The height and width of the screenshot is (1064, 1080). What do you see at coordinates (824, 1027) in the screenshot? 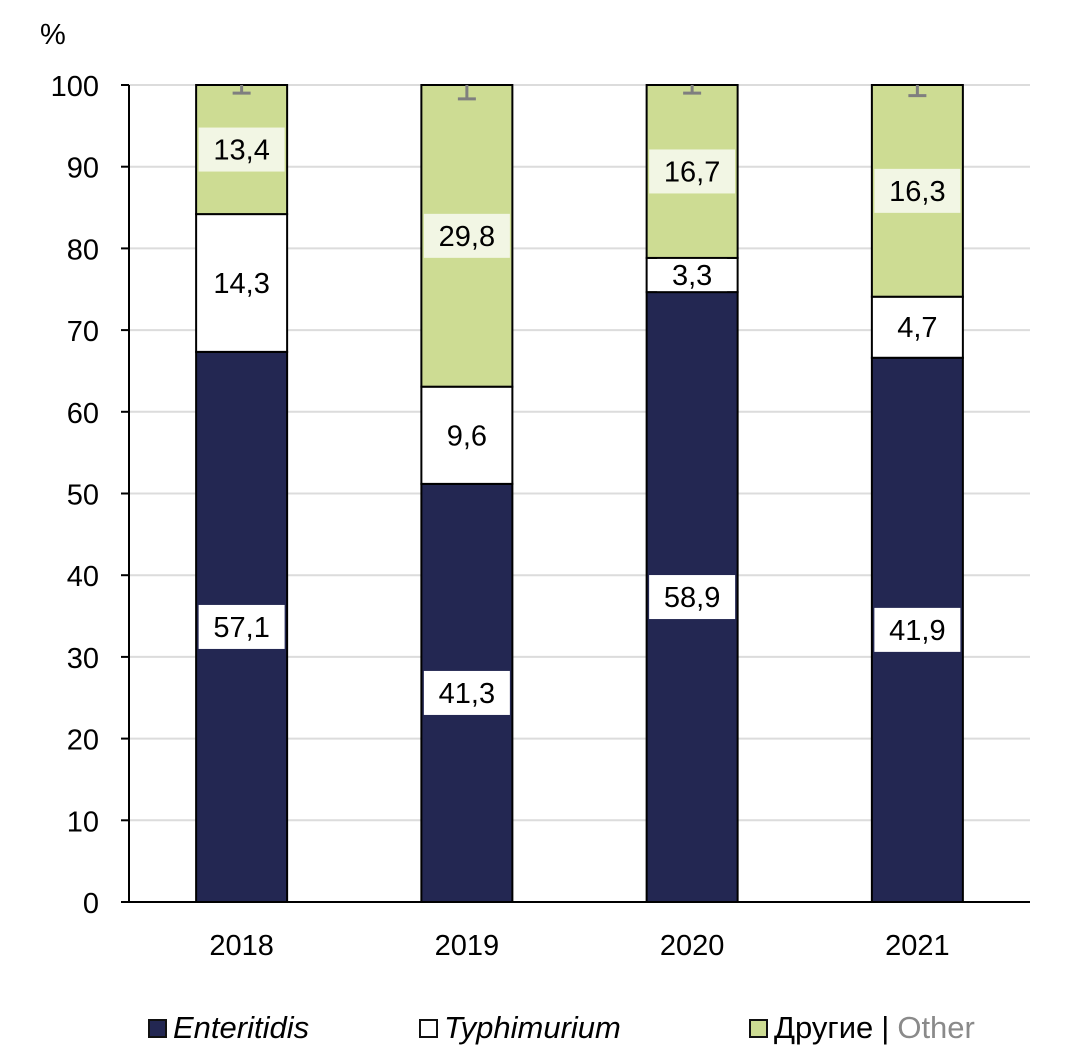
I see `legend-label: Другие` at bounding box center [824, 1027].